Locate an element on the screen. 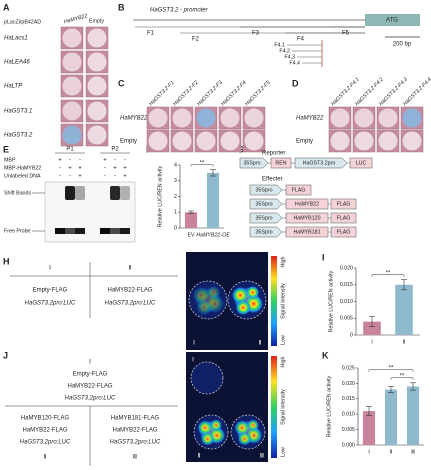 This screenshot has height=470, width=431. x-tick-label: HaMYB22-OE is located at coordinates (213, 235).